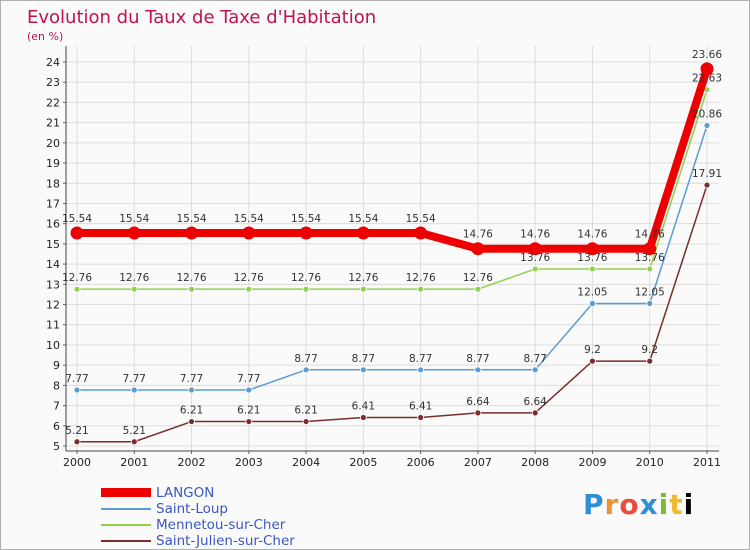 This screenshot has height=550, width=750. I want to click on y-tick-label: 20, so click(53, 143).